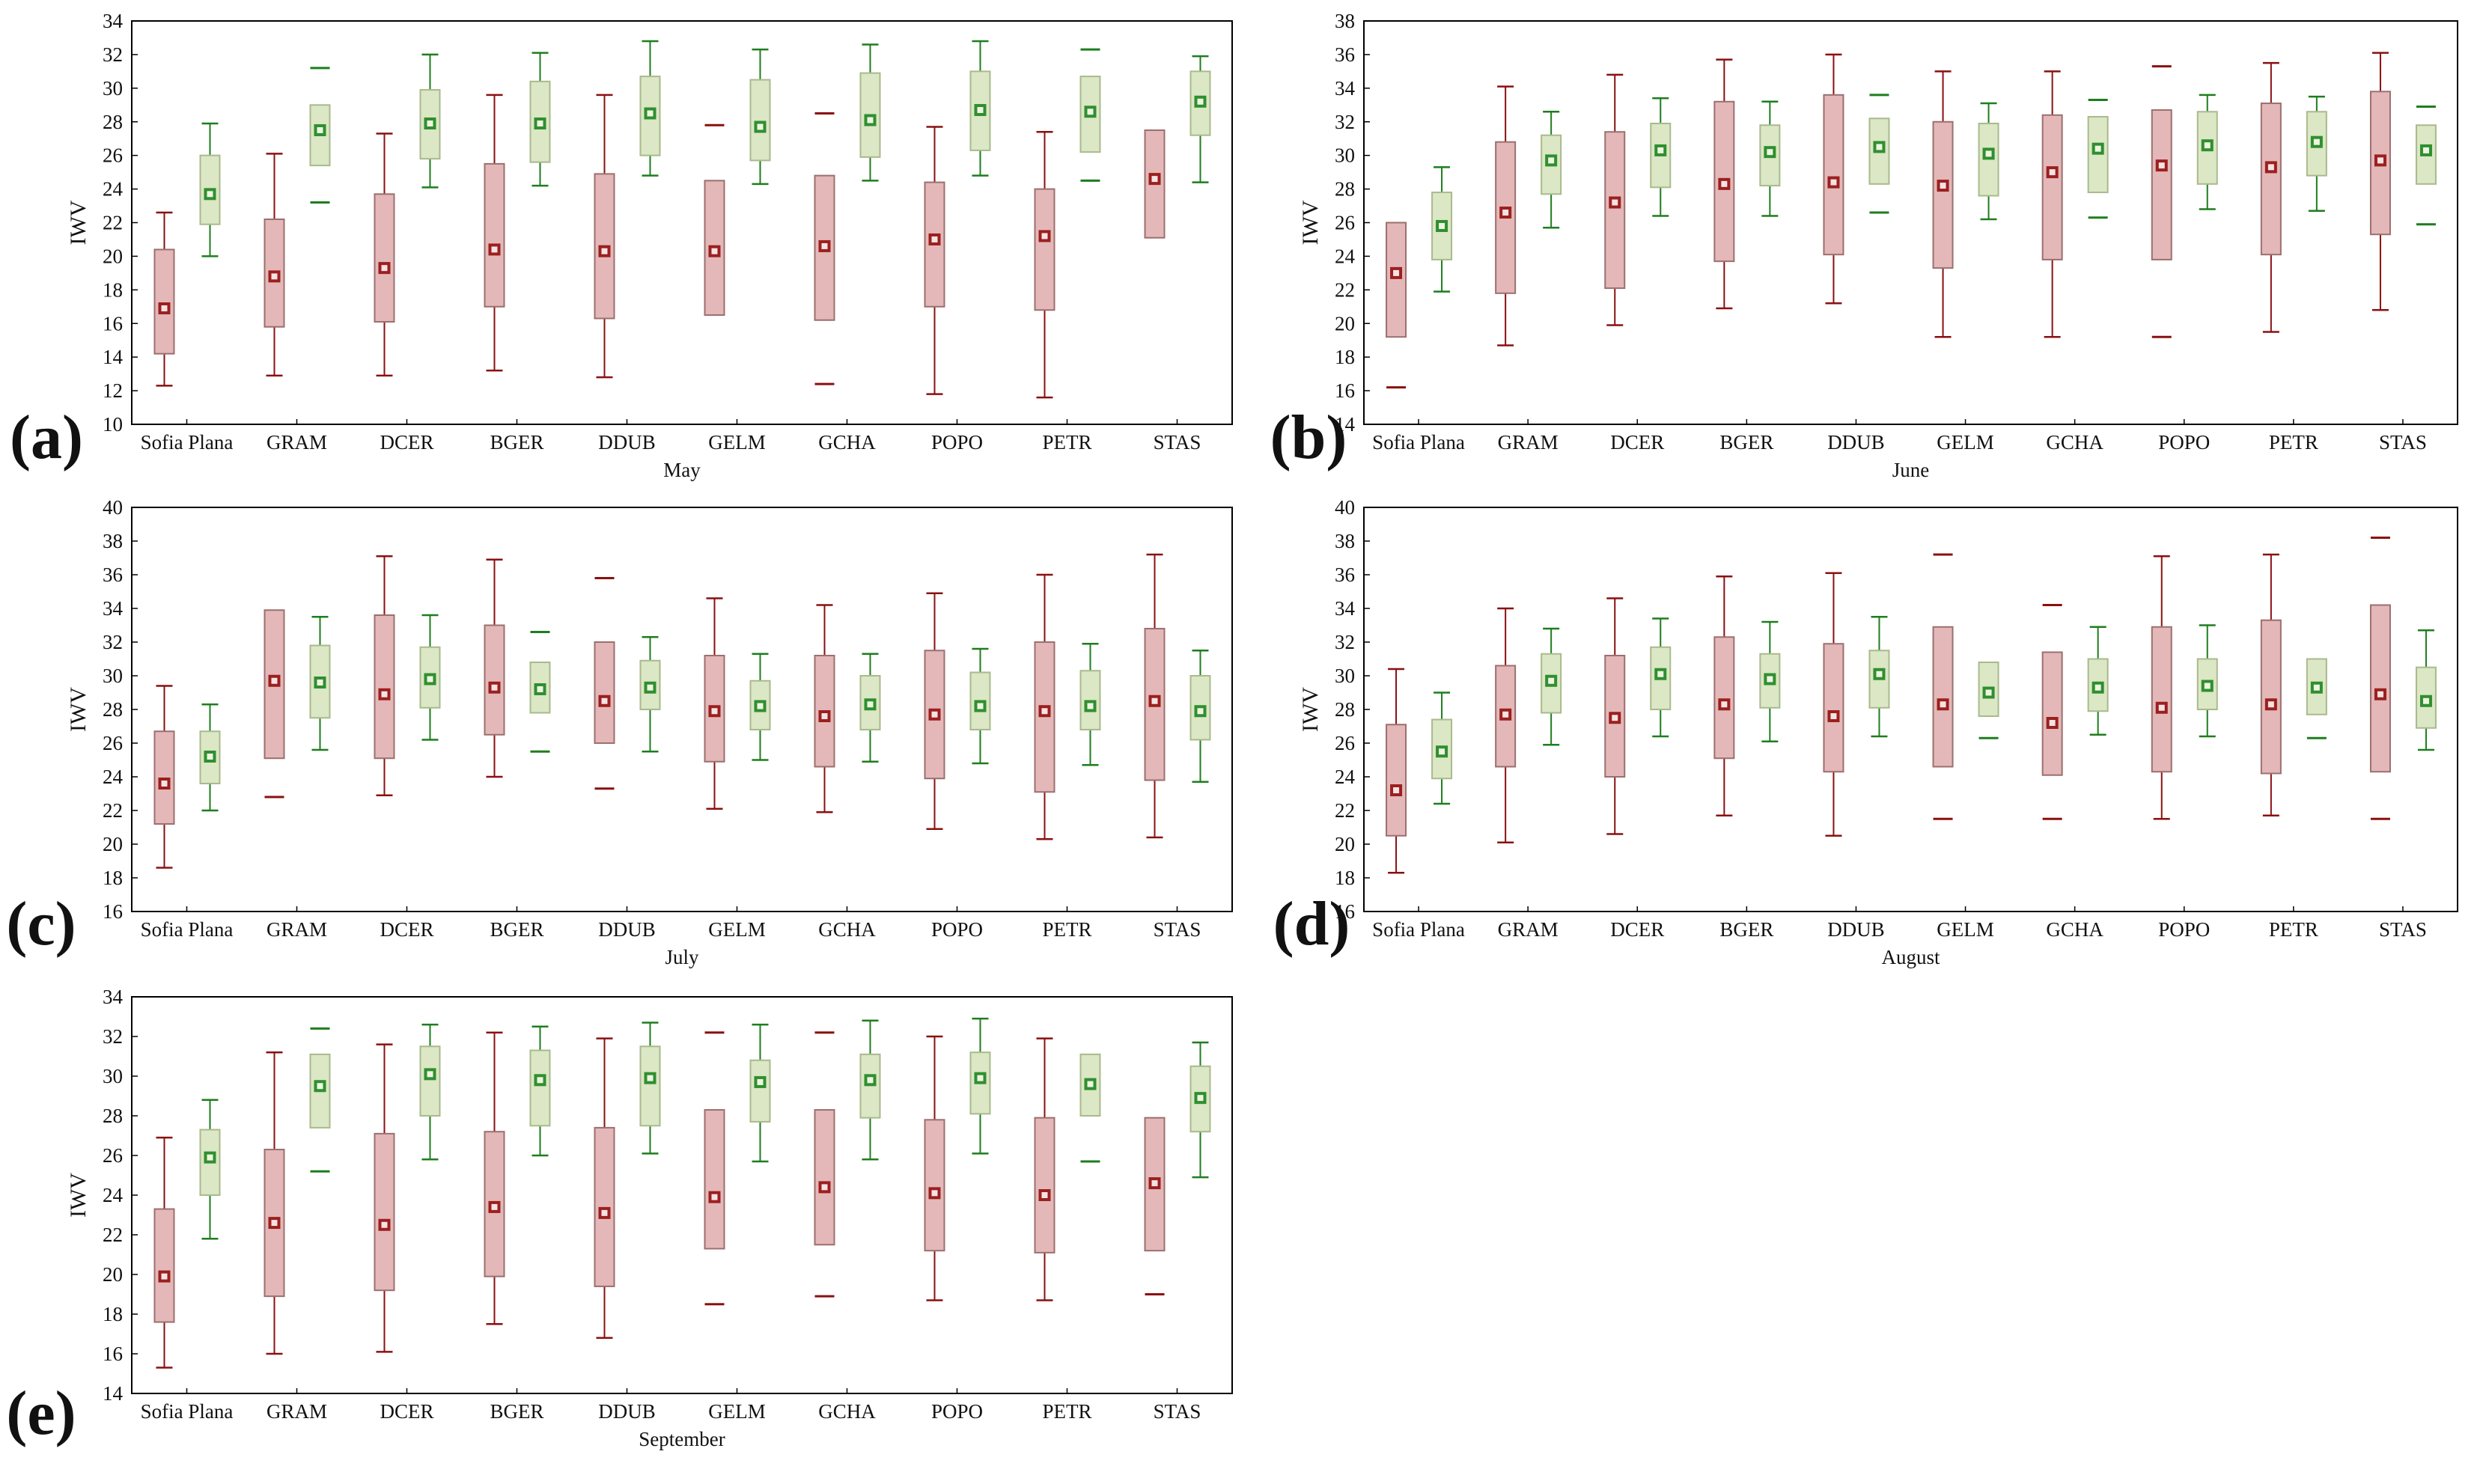 The width and height of the screenshot is (2489, 1484). Describe the element at coordinates (41, 1413) in the screenshot. I see `panel-label: (e)` at that location.